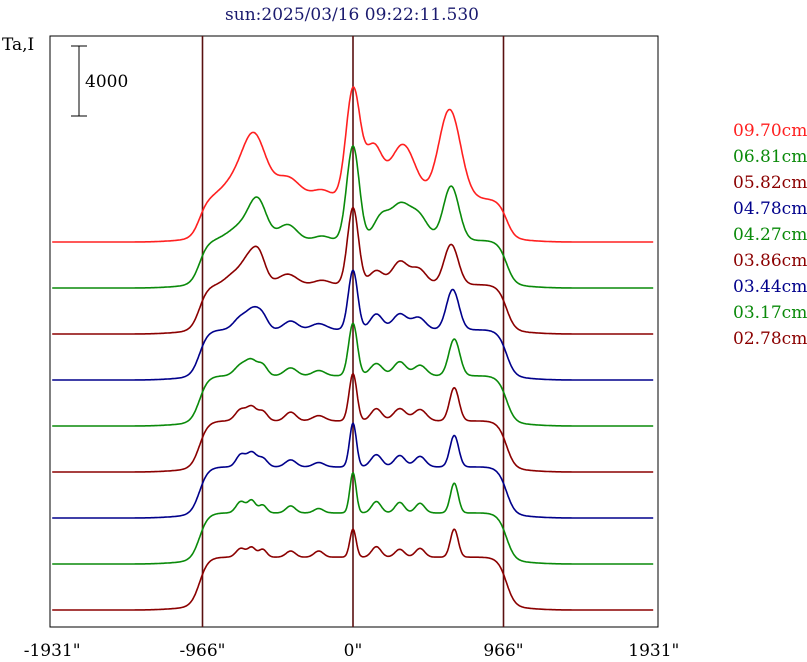 The width and height of the screenshot is (807, 662). What do you see at coordinates (353, 470) in the screenshot?
I see `series-line-03.44cm` at bounding box center [353, 470].